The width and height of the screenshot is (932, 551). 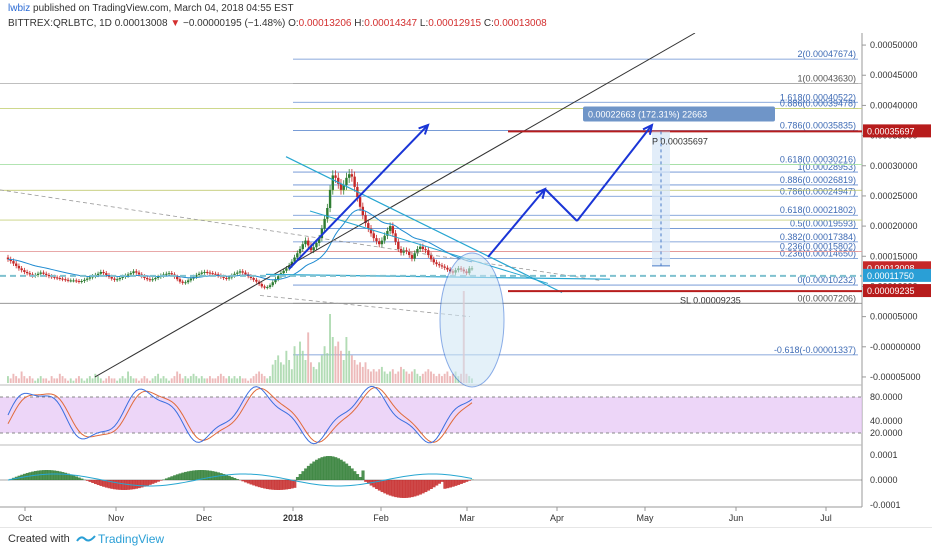 What do you see at coordinates (886, 397) in the screenshot?
I see `stoch-tick-label: 80.0000` at bounding box center [886, 397].